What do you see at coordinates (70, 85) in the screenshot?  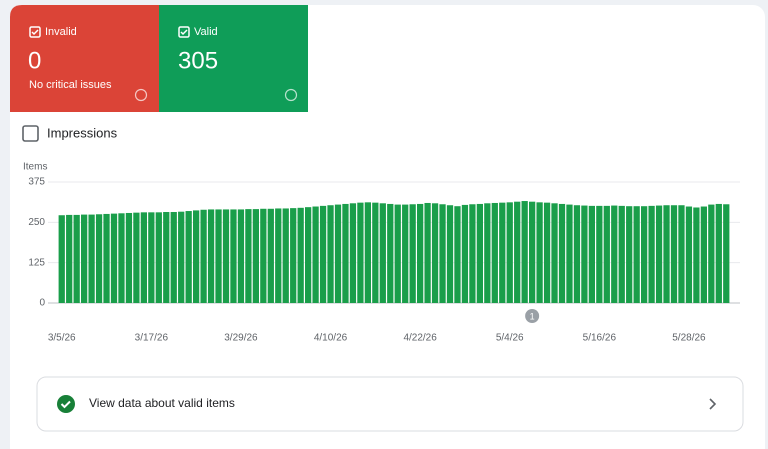 I see `card-note: No critical issues` at bounding box center [70, 85].